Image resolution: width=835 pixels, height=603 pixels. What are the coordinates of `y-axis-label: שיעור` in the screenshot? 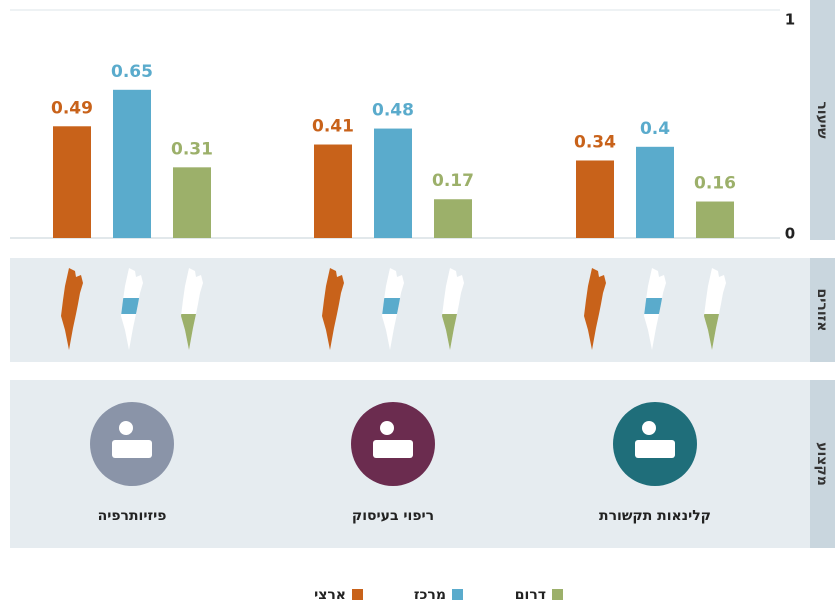 It's located at (822, 120).